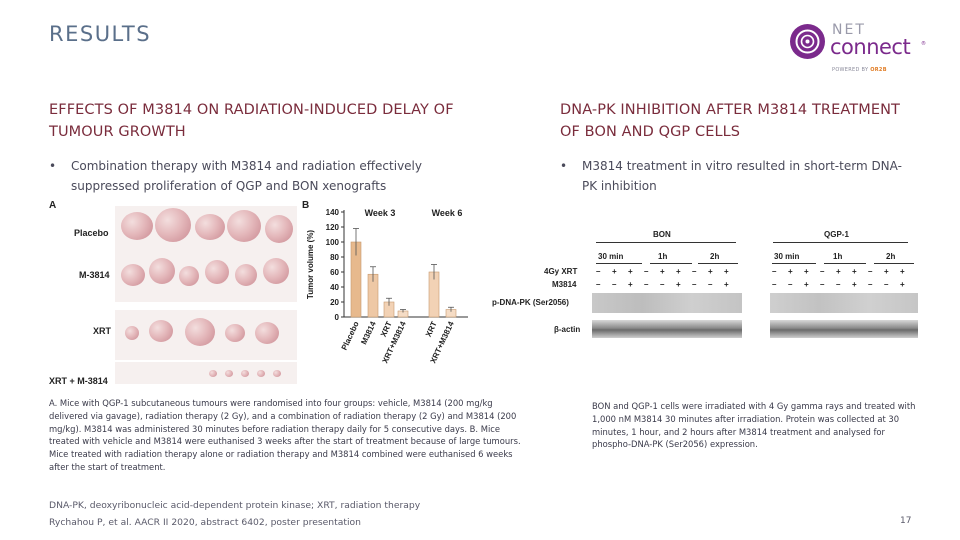 This screenshot has height=540, width=960. Describe the element at coordinates (334, 302) in the screenshot. I see `y-tick-label: 20` at that location.